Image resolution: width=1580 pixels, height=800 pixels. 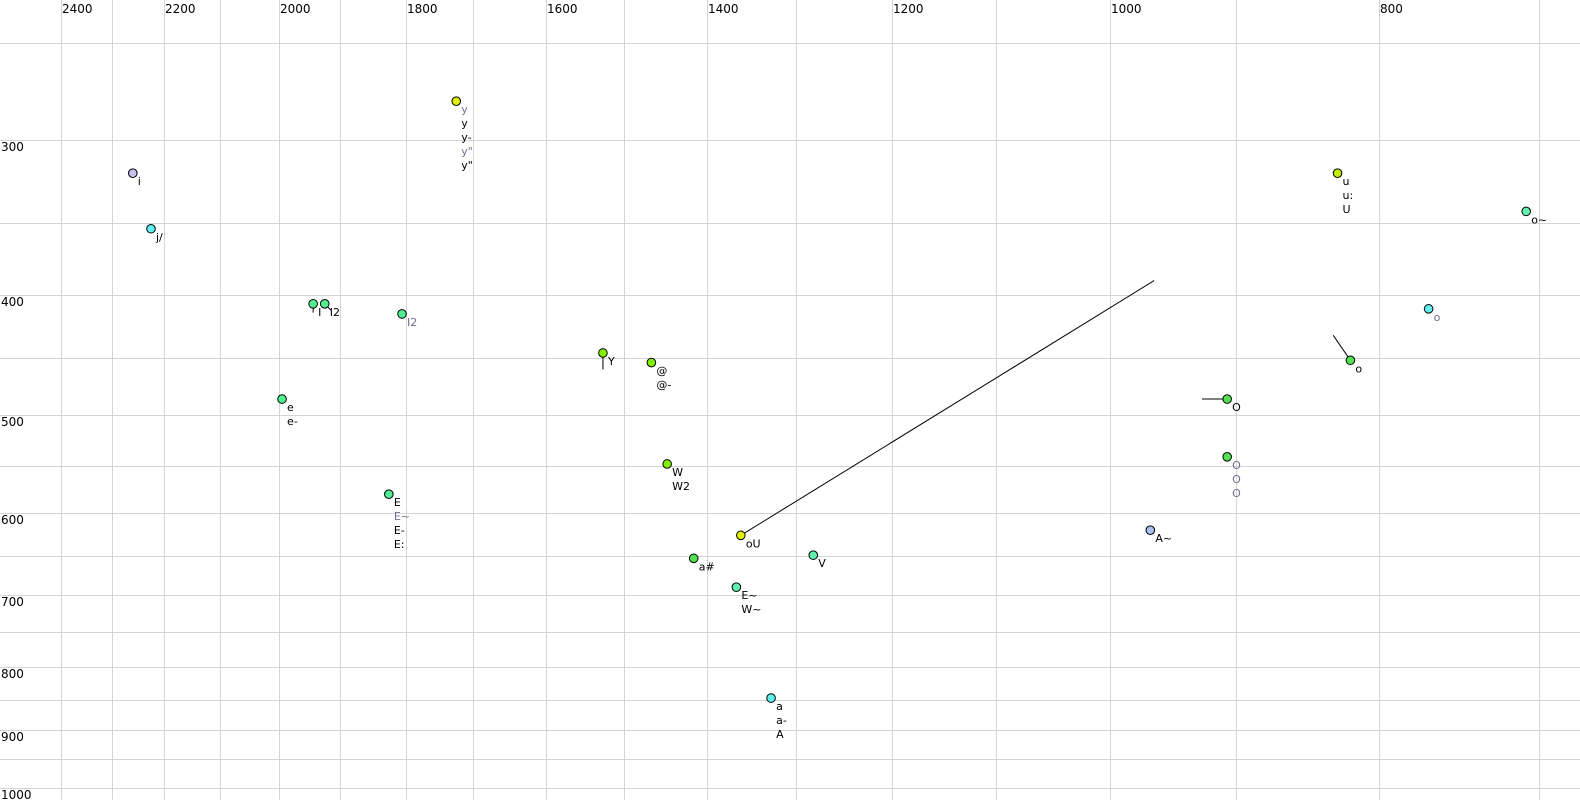 I want to click on data-point: aa-A, so click(x=776, y=717).